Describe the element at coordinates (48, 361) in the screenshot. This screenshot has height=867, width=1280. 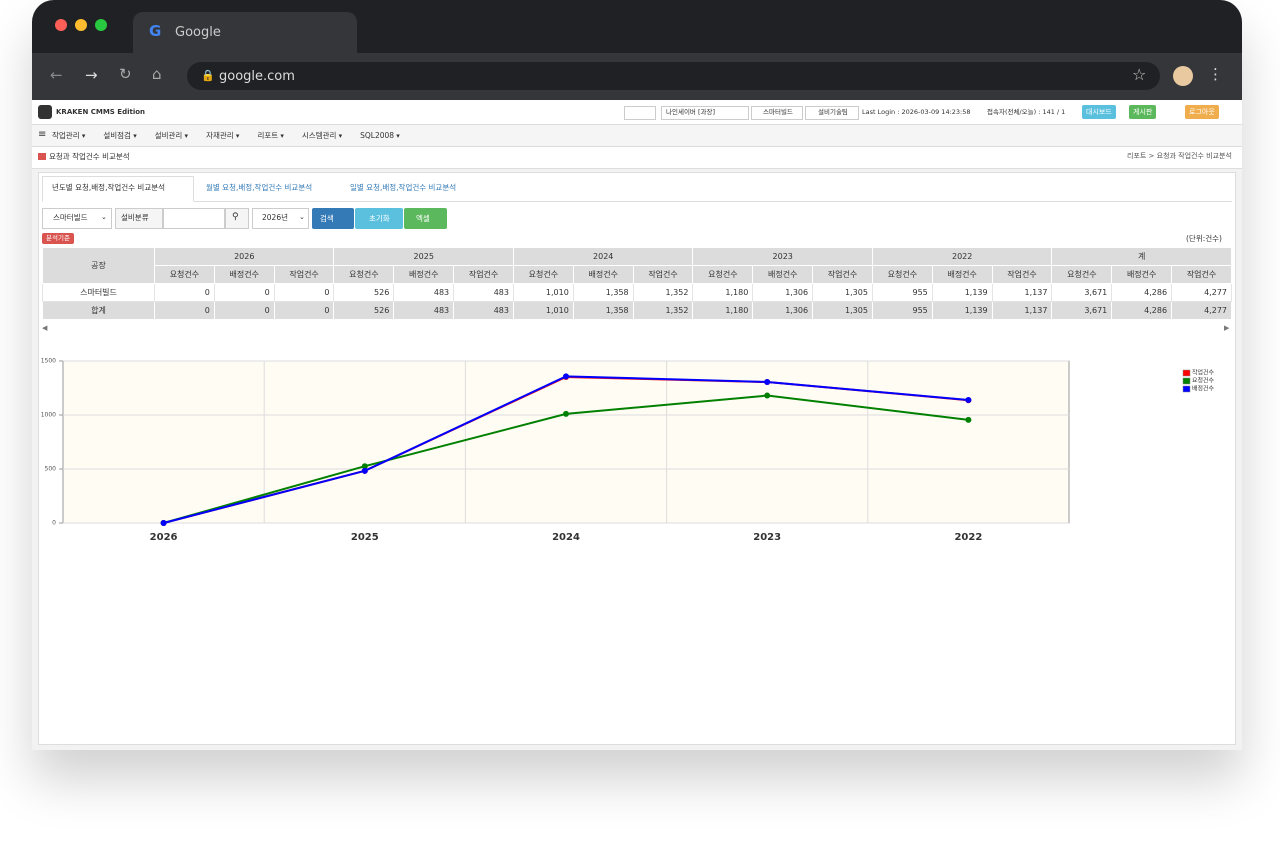
I see `y-tick-label: 1500` at that location.